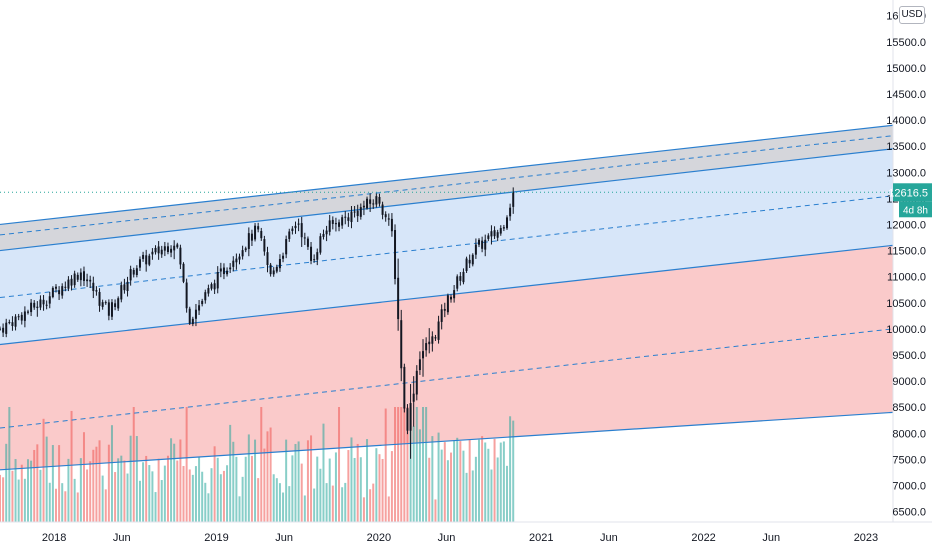 The image size is (932, 550). Describe the element at coordinates (379, 538) in the screenshot. I see `time-tick-label: 2020` at that location.